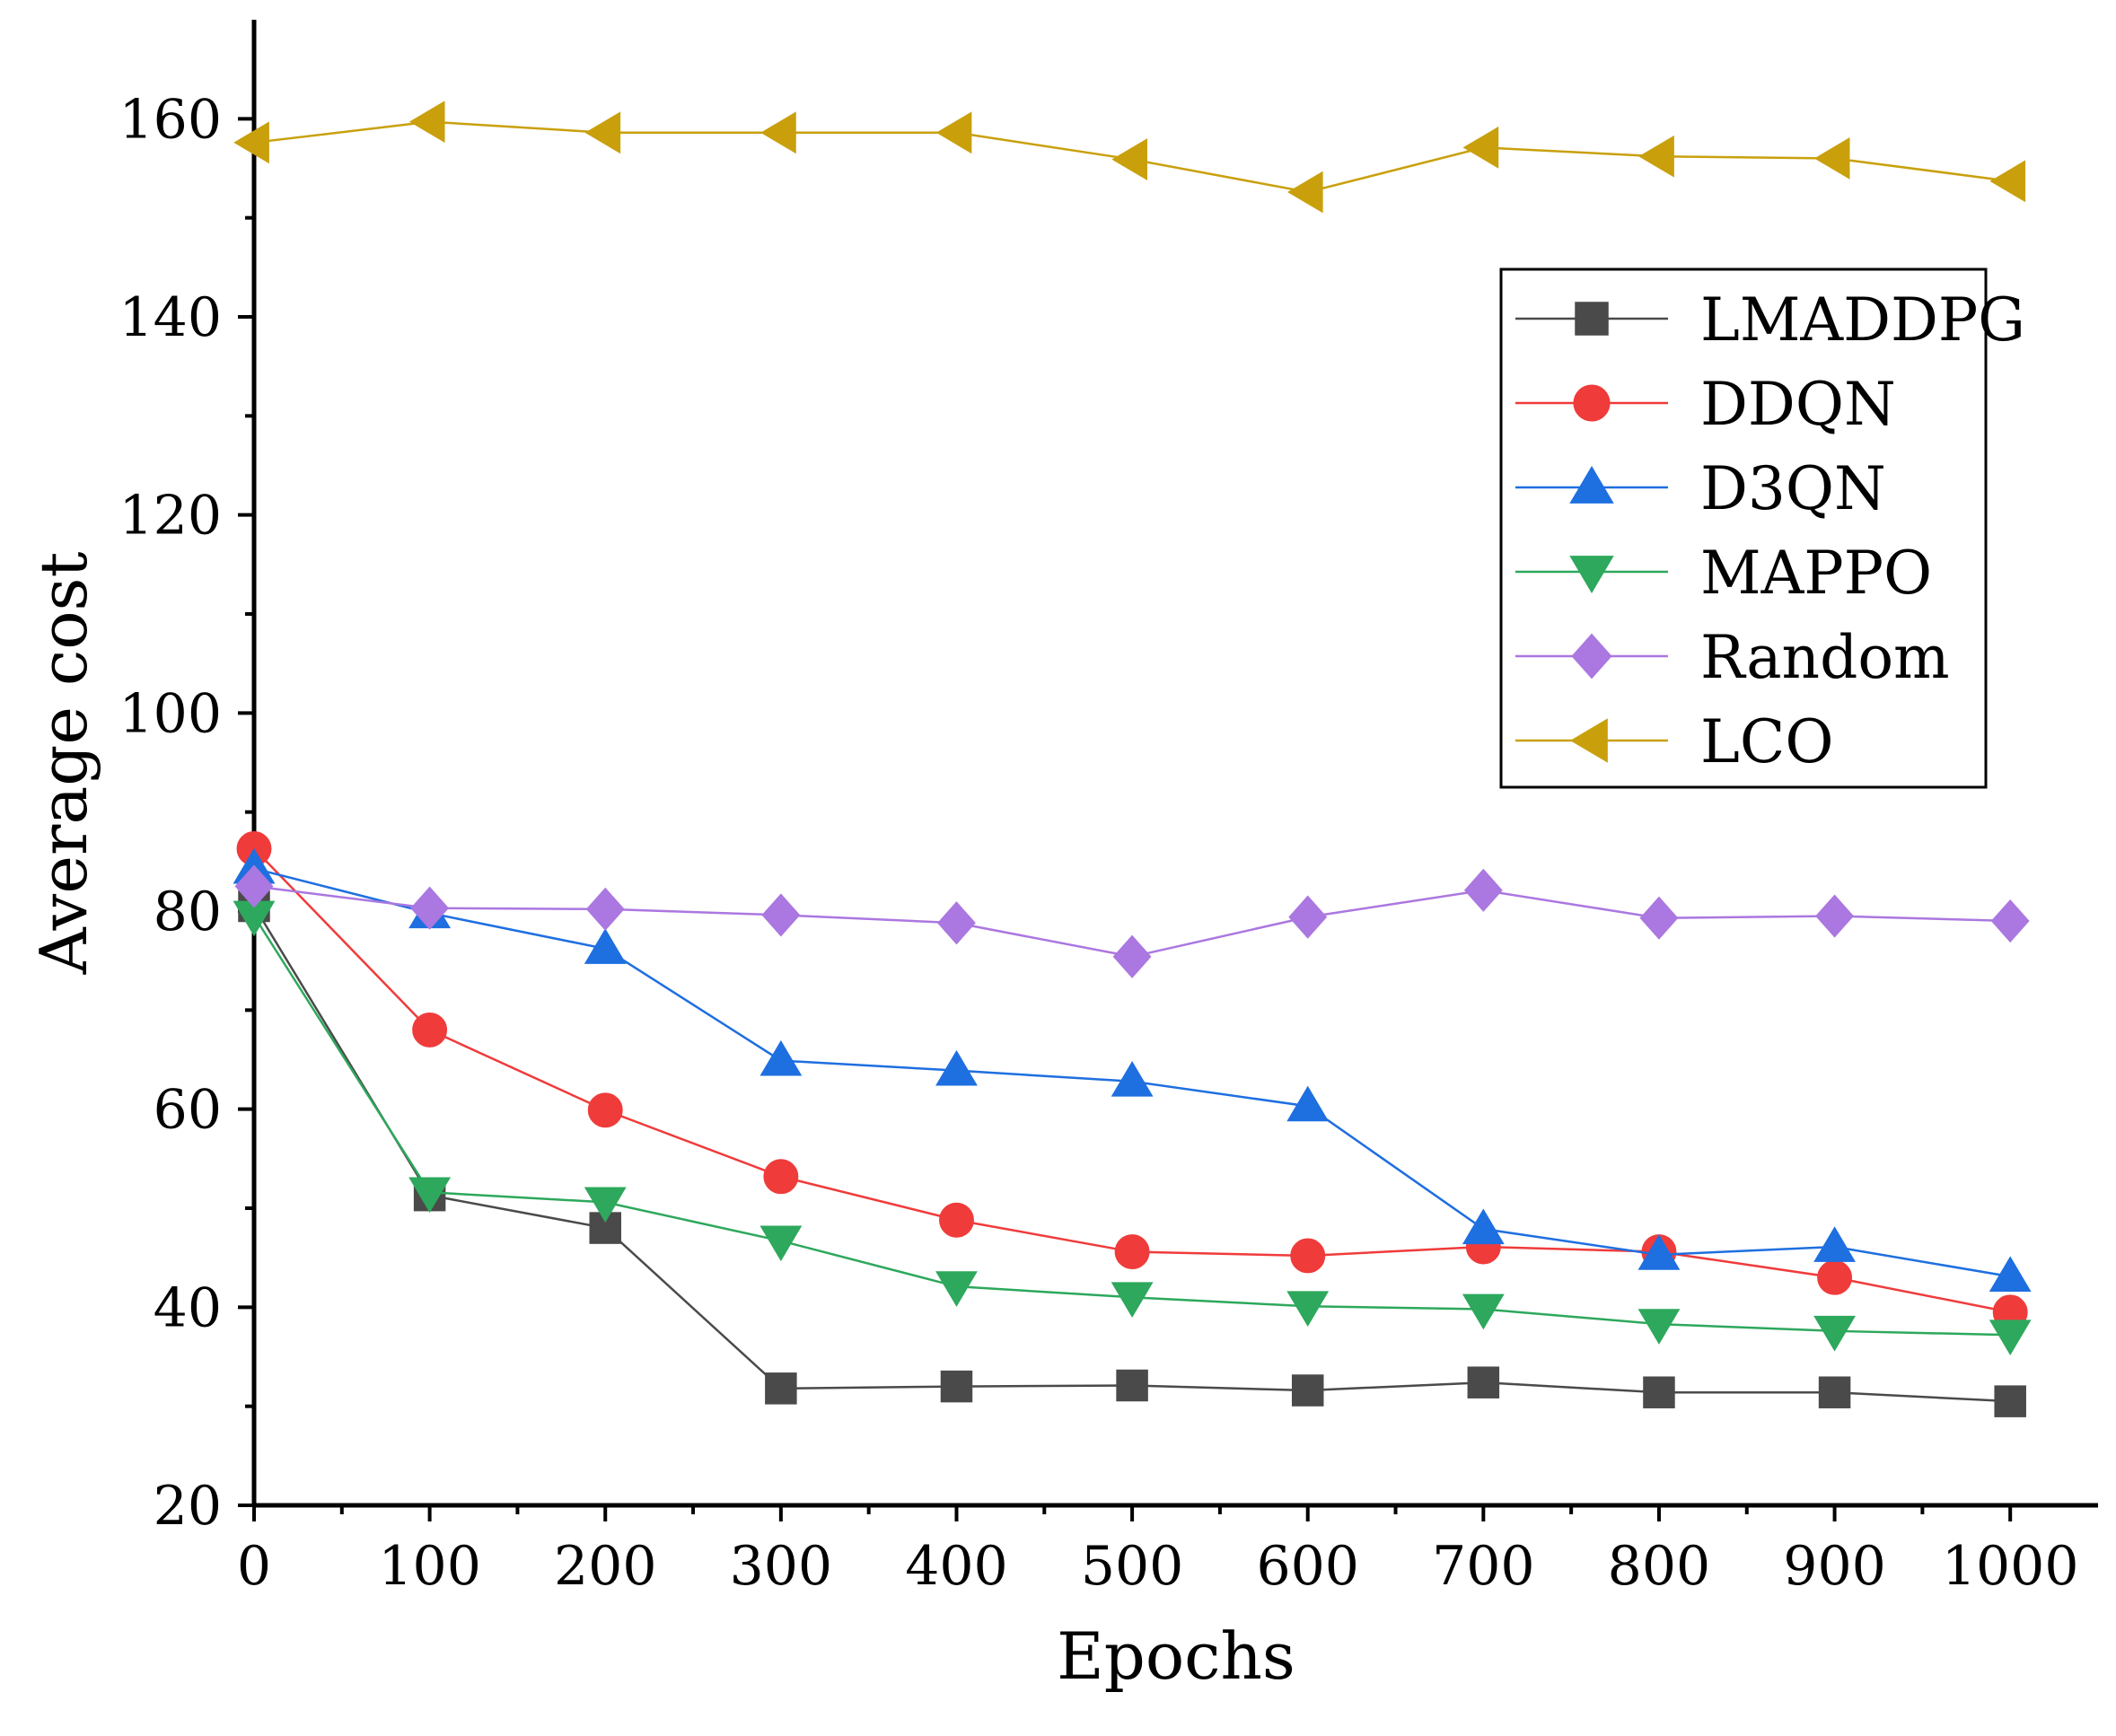  What do you see at coordinates (1132, 1566) in the screenshot?
I see `x-tick-label: 500` at bounding box center [1132, 1566].